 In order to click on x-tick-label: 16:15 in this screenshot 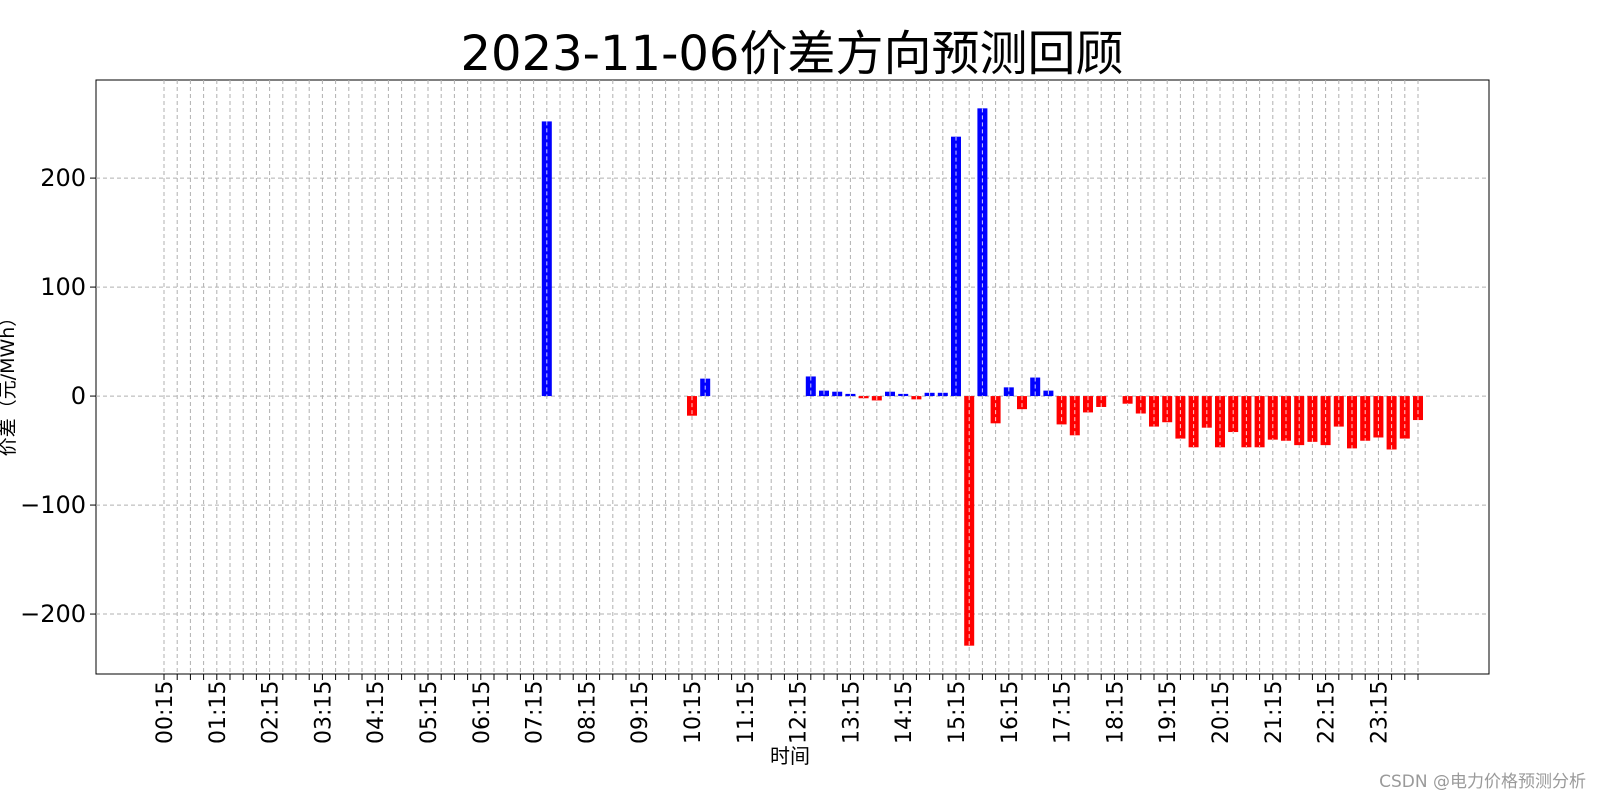, I will do `click(1010, 712)`.